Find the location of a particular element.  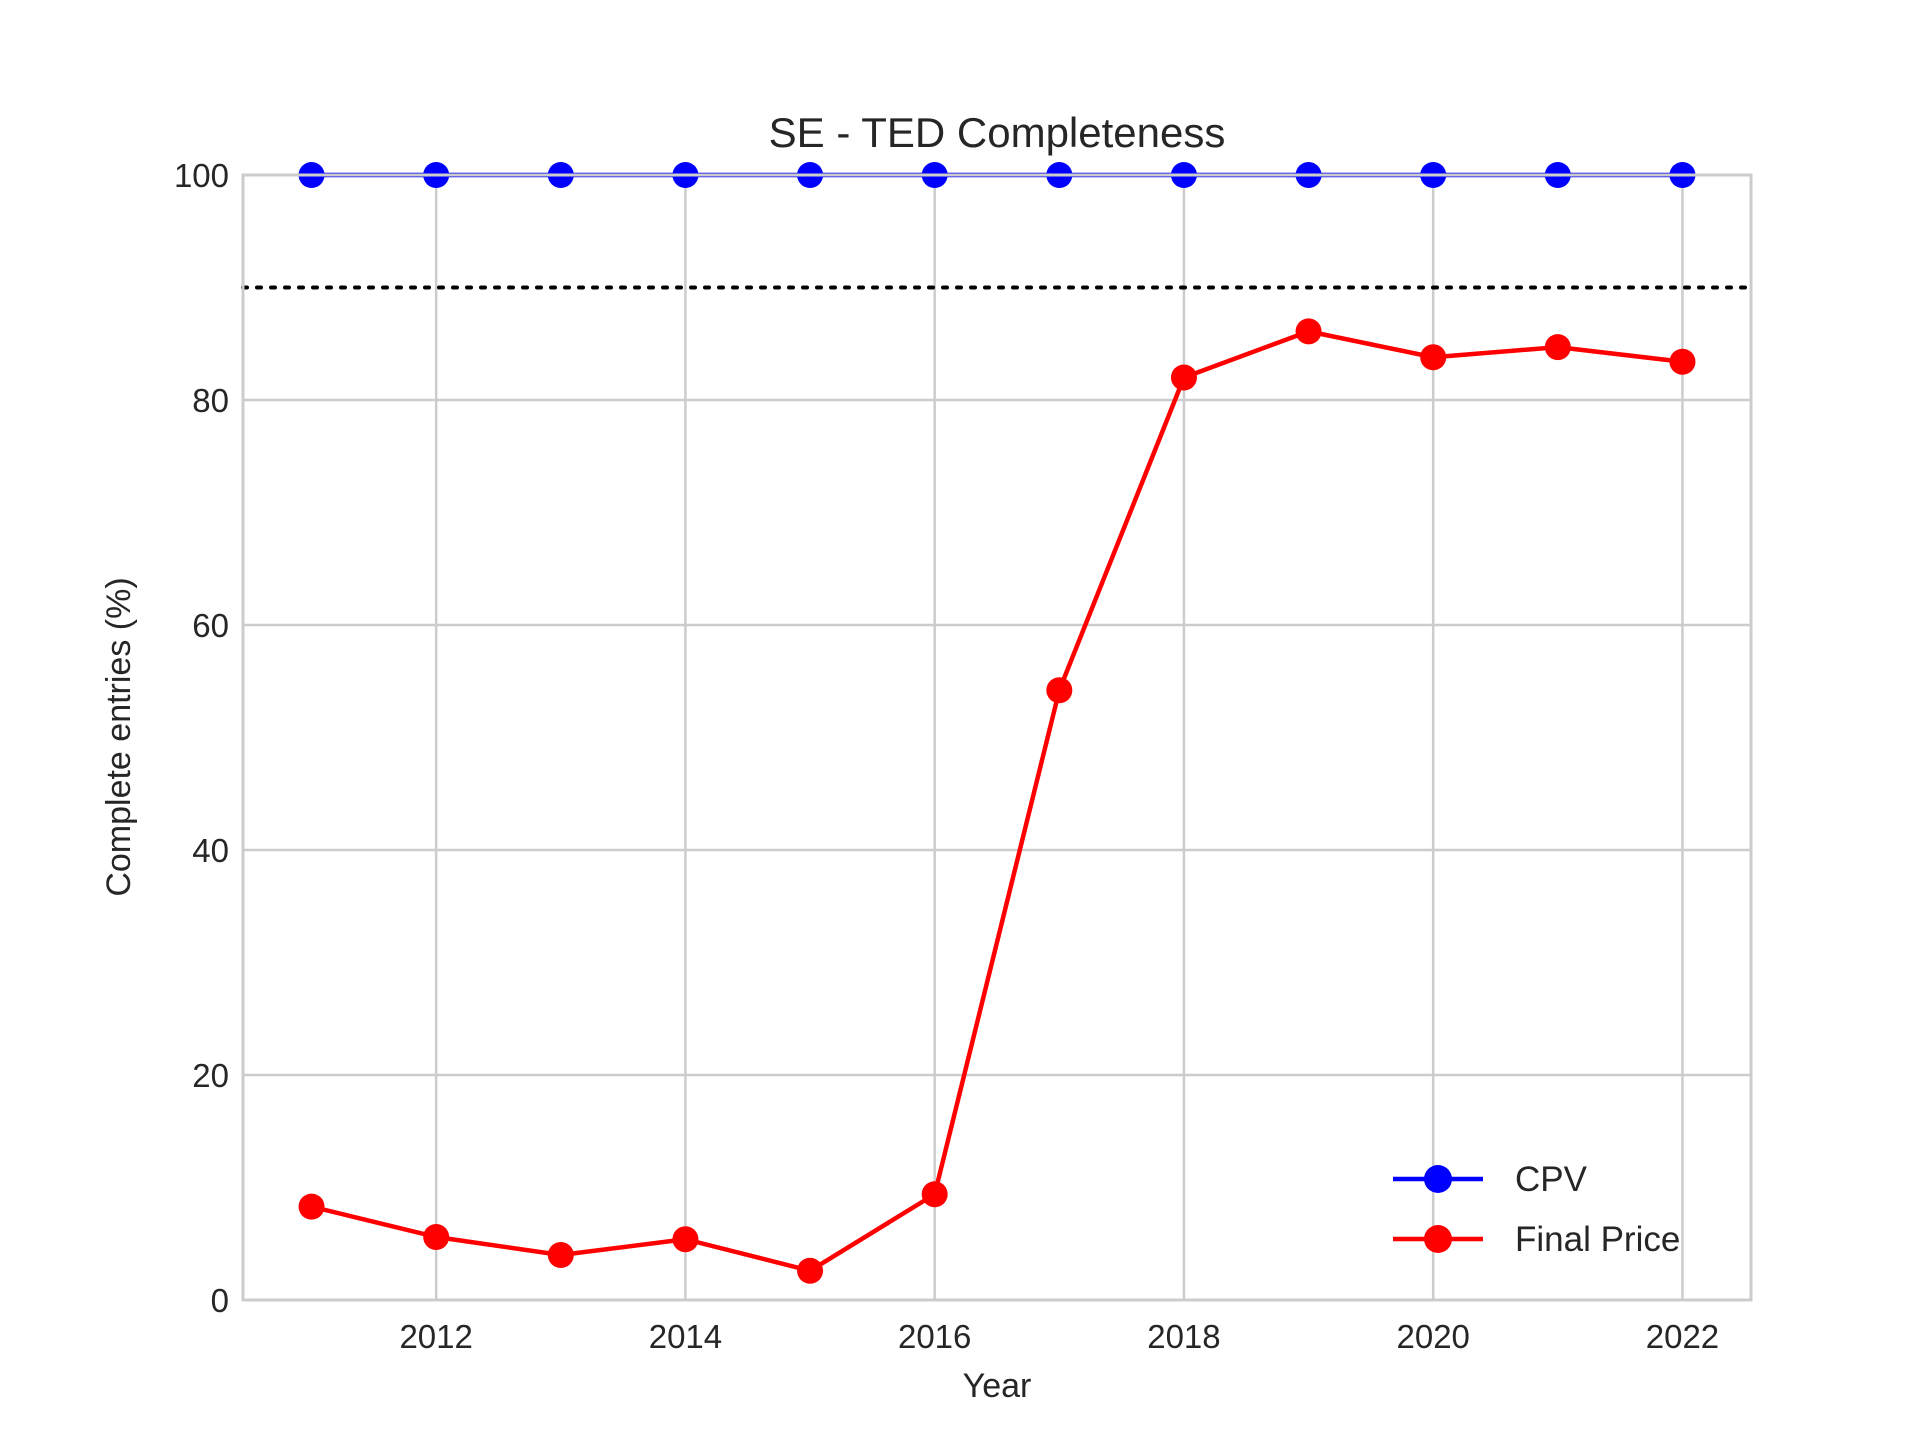

y-axis-label: Complete entries (%) is located at coordinates (119, 736).